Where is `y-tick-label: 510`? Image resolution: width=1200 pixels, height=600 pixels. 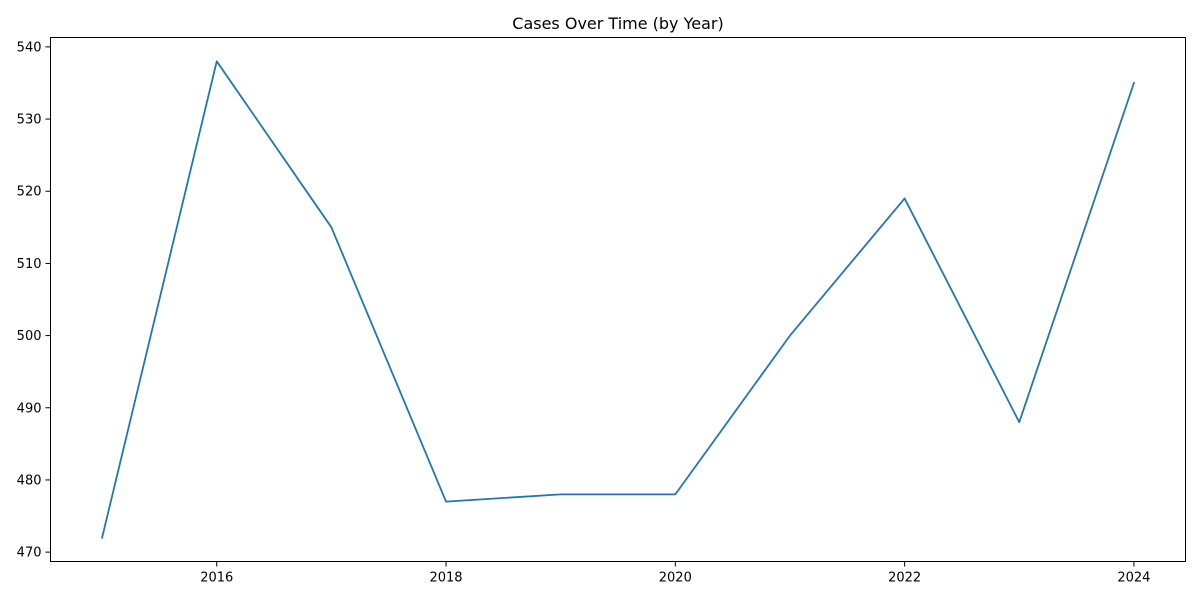
y-tick-label: 510 is located at coordinates (29, 264).